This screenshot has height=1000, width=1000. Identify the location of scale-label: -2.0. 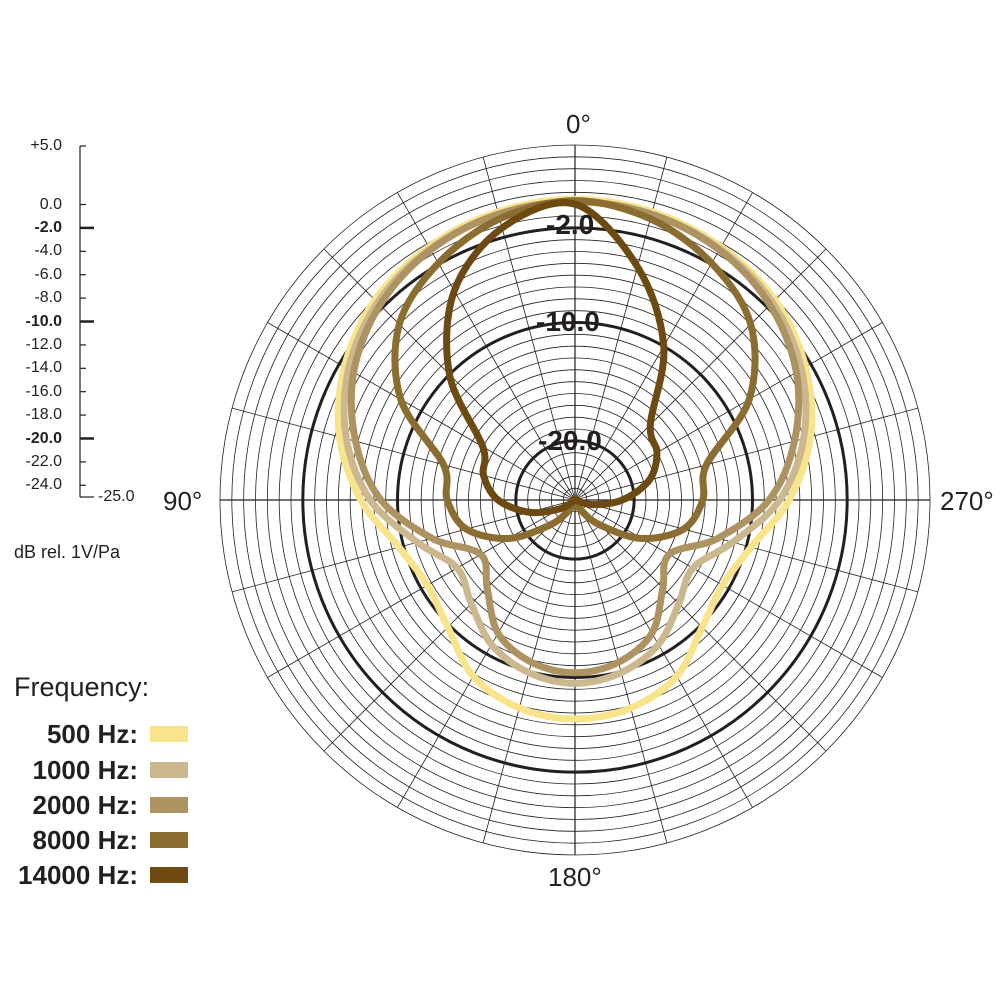
(48, 227).